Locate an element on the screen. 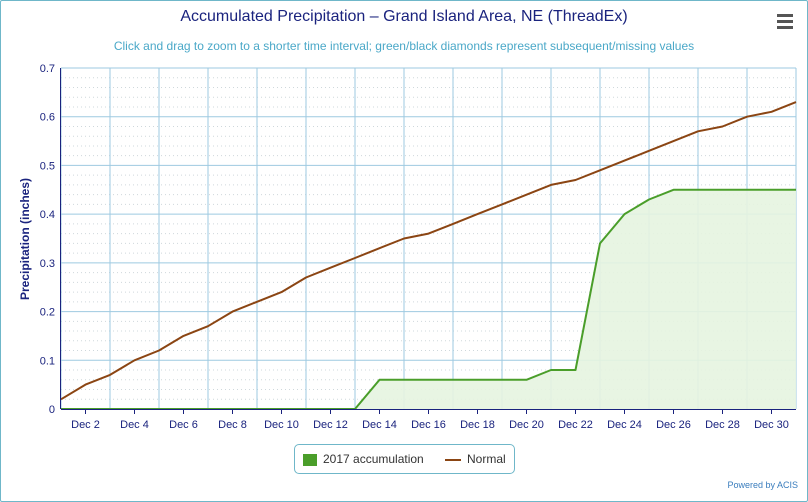 Image resolution: width=808 pixels, height=502 pixels. y-tick-label: 0.4 is located at coordinates (47, 215).